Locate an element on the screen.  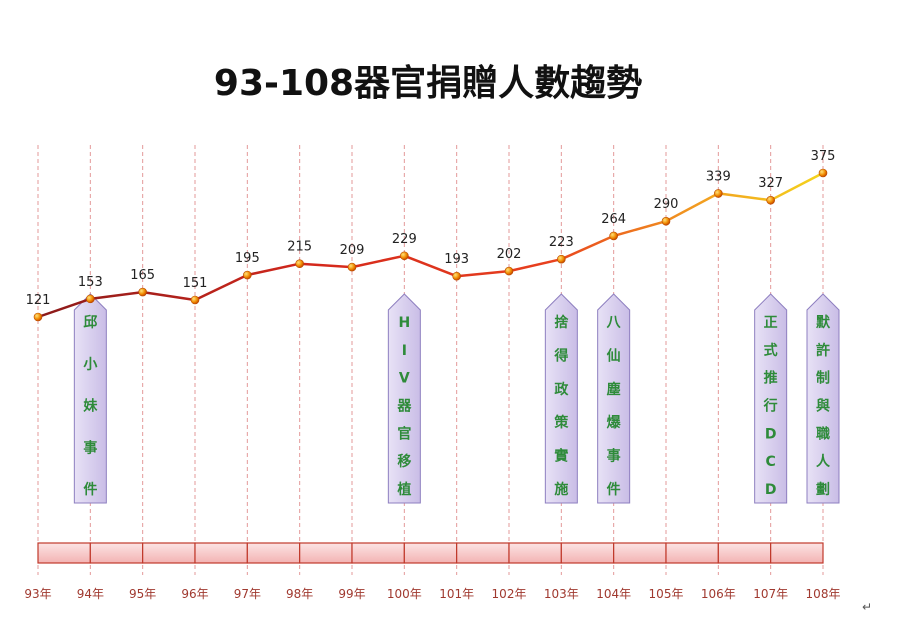
x-tick-label: 97年 is located at coordinates (247, 594).